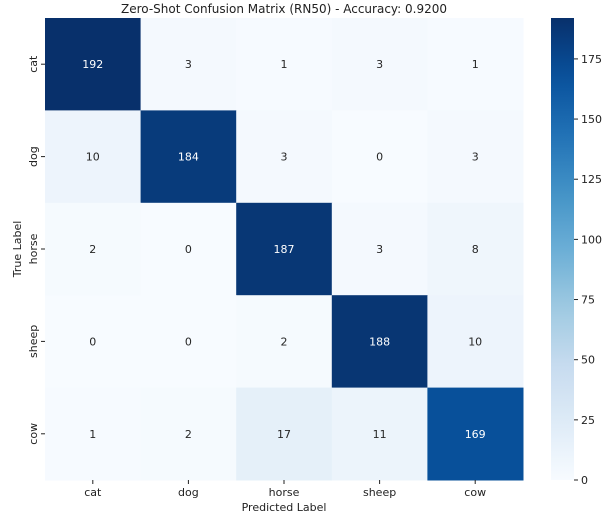 The width and height of the screenshot is (607, 528). Describe the element at coordinates (33, 434) in the screenshot. I see `y-tick-label: cow` at that location.